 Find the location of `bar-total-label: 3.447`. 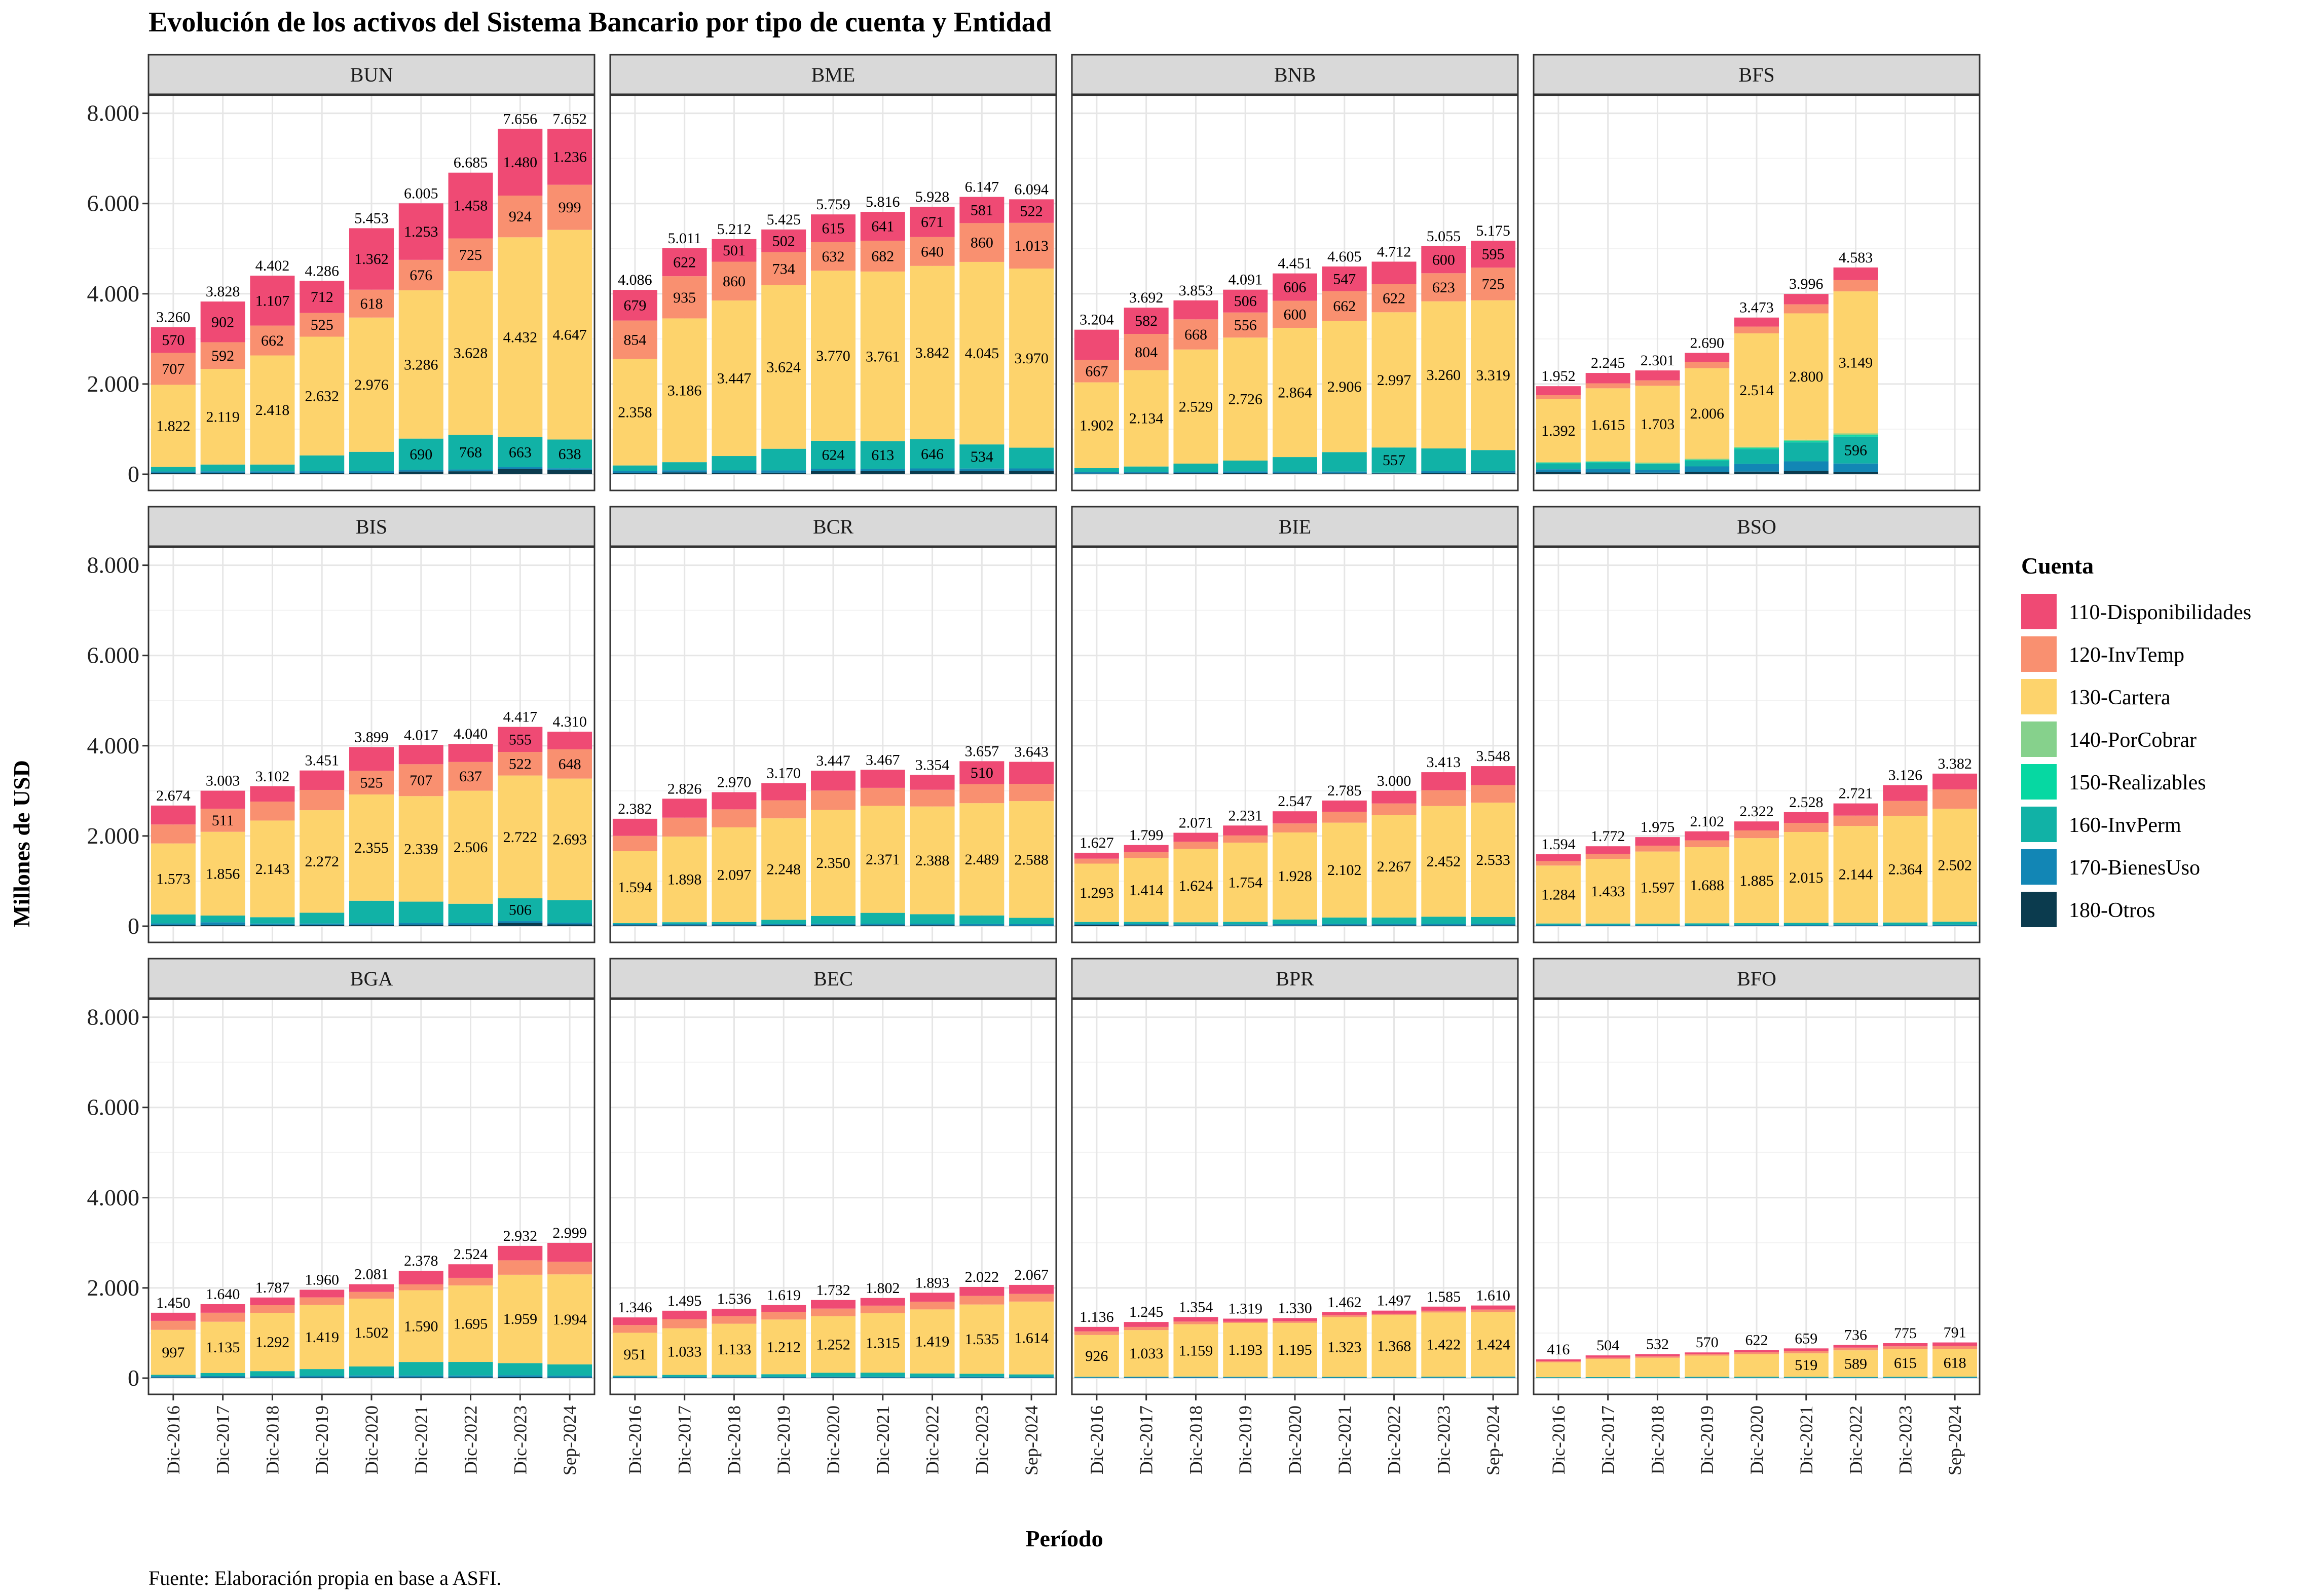

bar-total-label: 3.447 is located at coordinates (833, 760).